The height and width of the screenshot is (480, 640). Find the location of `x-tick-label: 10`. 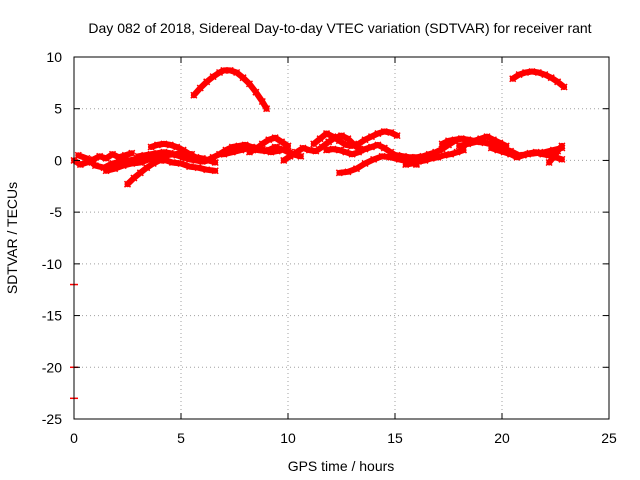

x-tick-label: 10 is located at coordinates (288, 438).